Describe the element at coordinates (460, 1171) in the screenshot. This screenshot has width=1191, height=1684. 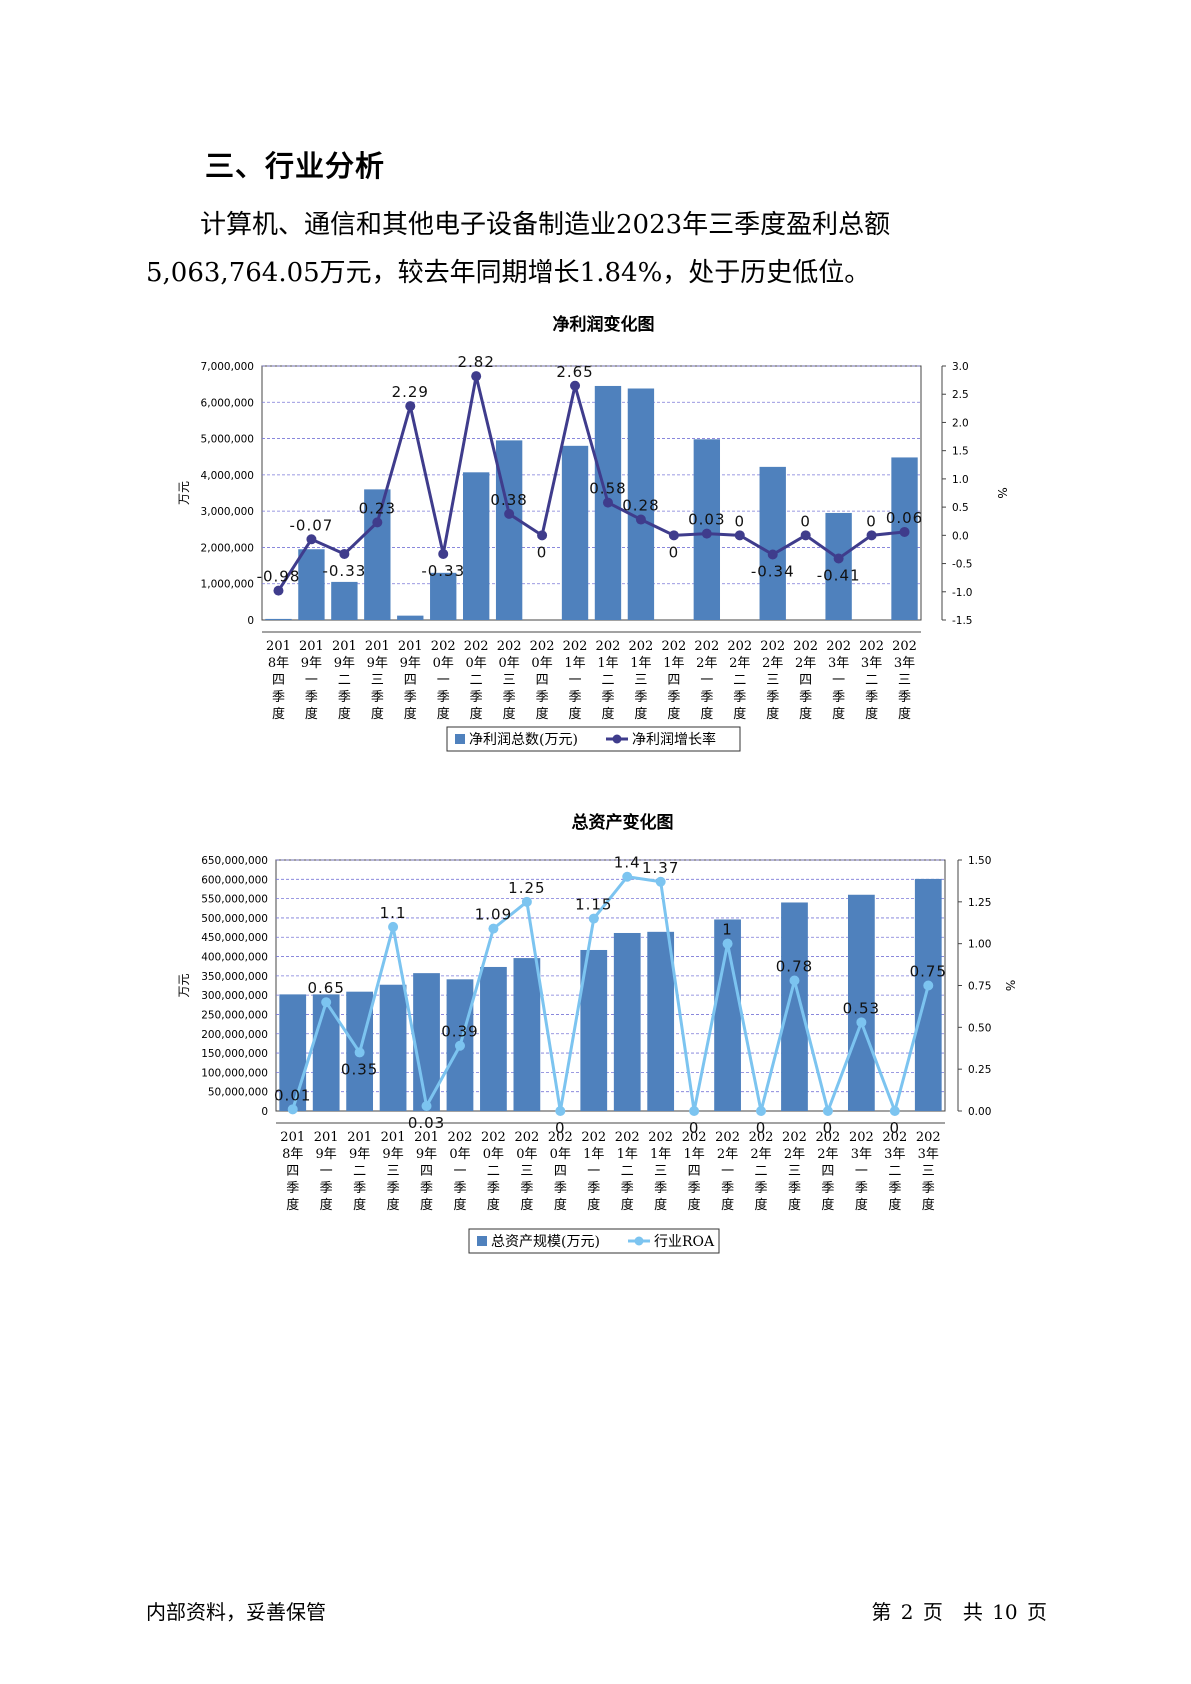
I see `x-tick-label: 202 0年一季度` at that location.